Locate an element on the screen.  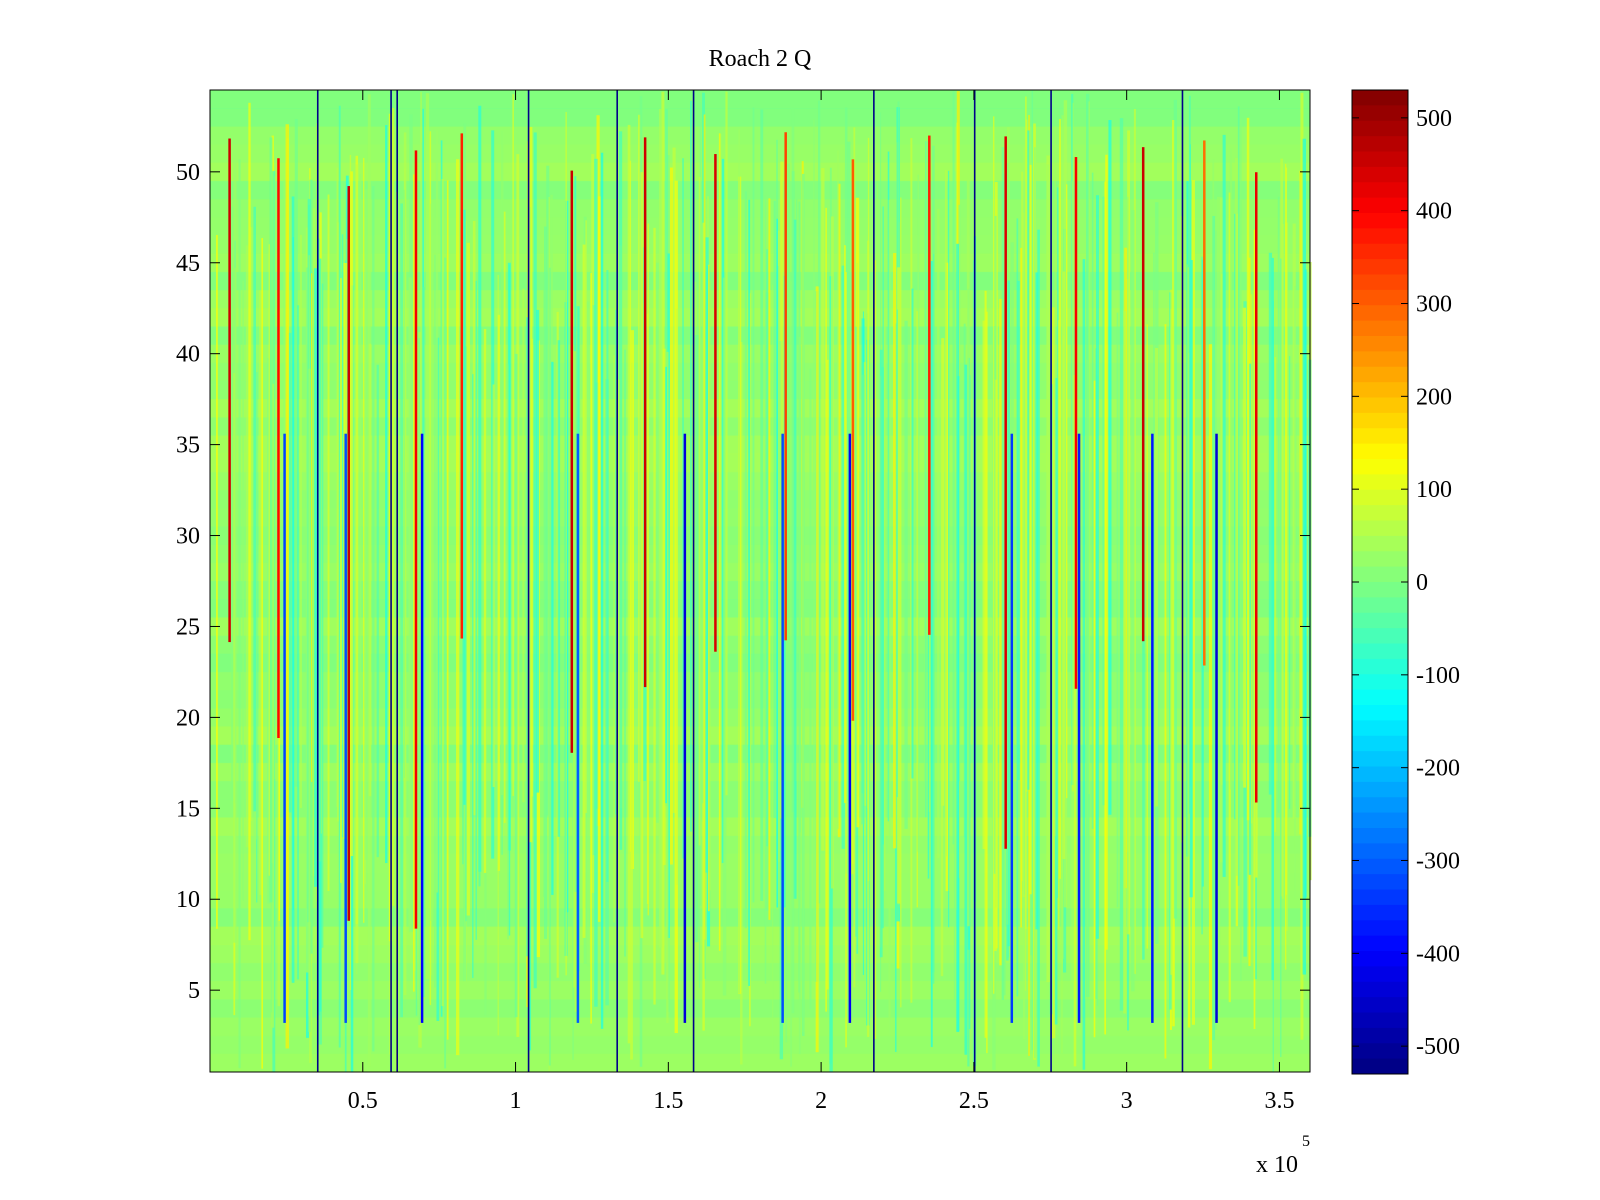
y-tick-label: 50 is located at coordinates (188, 173).